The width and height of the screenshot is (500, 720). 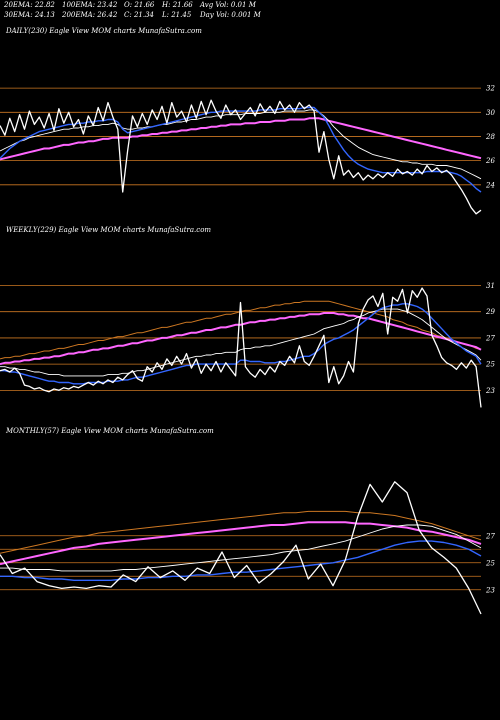 What do you see at coordinates (177, 5) in the screenshot?
I see `header-high: H: 21.66` at bounding box center [177, 5].